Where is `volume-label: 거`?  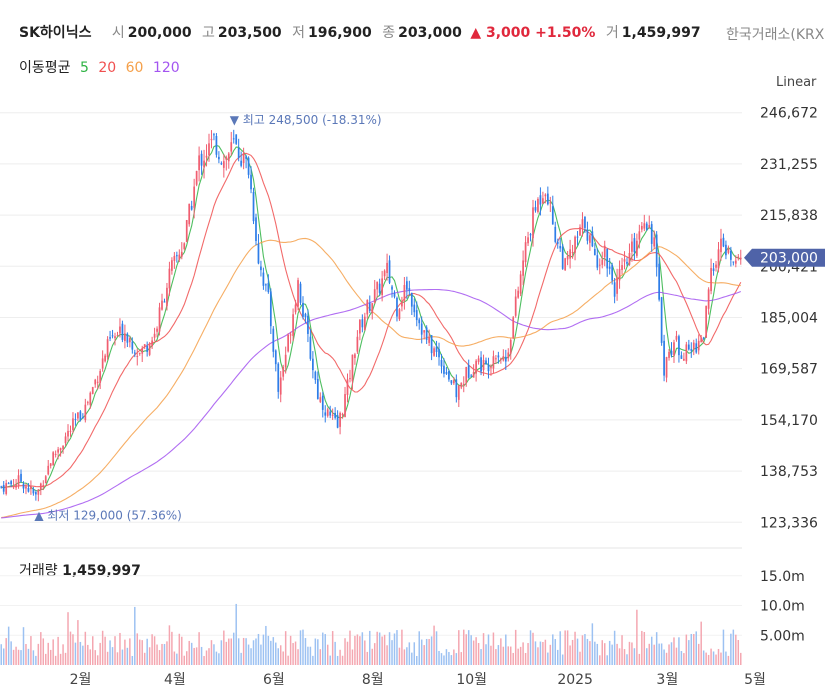
volume-label: 거 is located at coordinates (612, 33).